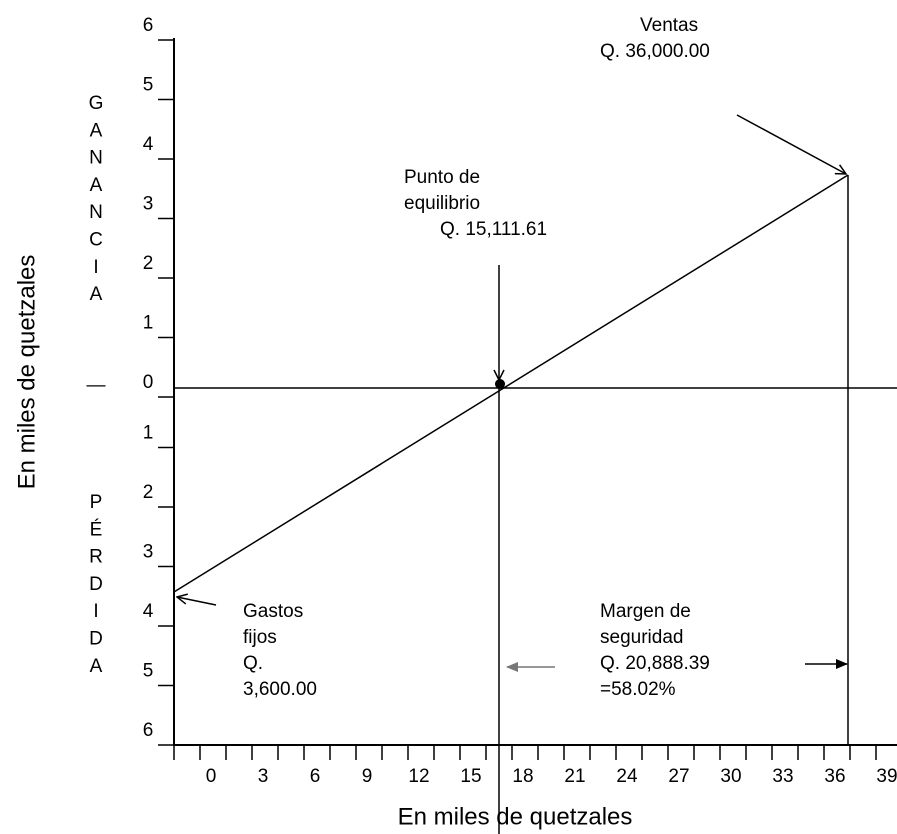 The width and height of the screenshot is (897, 834). I want to click on fixed-annotation: fijos, so click(260, 637).